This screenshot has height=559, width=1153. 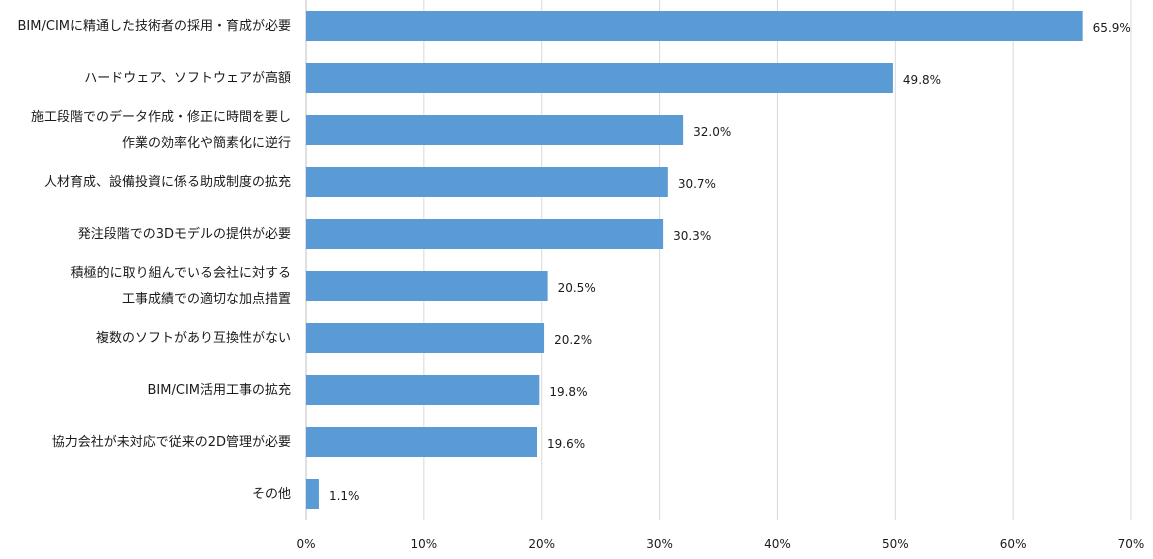 I want to click on category-label: 人材育成、設備投資に係る助成制度の拡充, so click(x=167, y=182).